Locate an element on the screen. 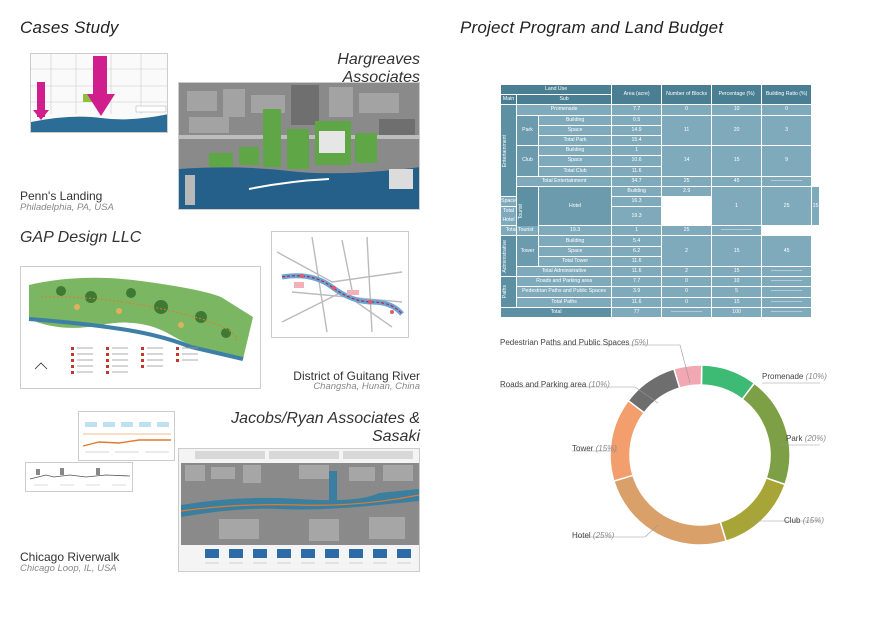  legend-club: Club (15%) is located at coordinates (804, 520).